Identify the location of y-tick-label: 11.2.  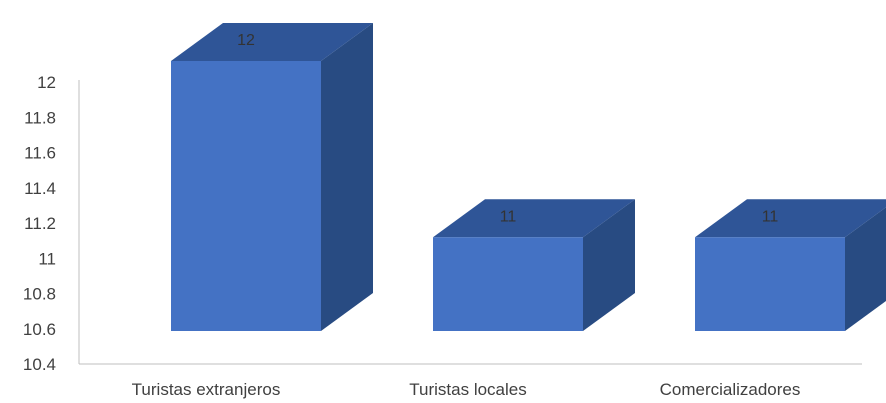
(40, 223).